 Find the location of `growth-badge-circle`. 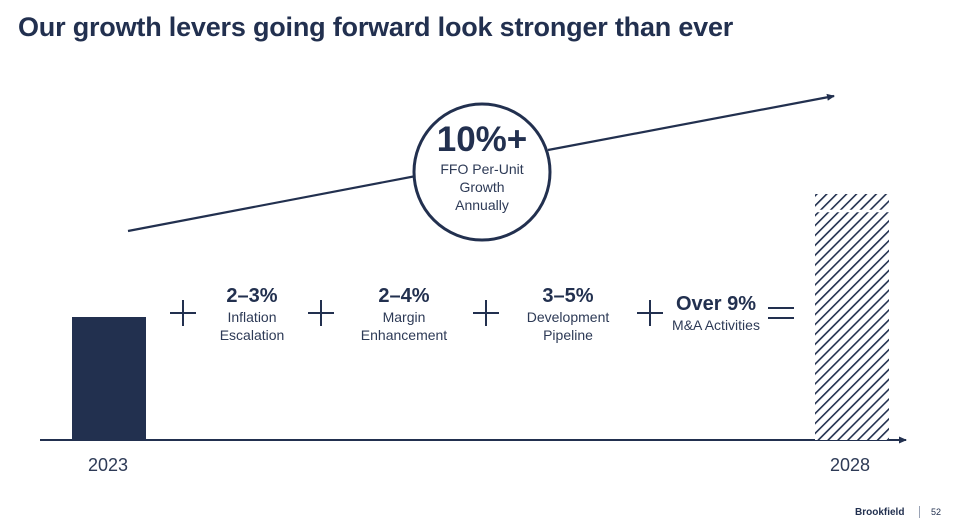

growth-badge-circle is located at coordinates (482, 172).